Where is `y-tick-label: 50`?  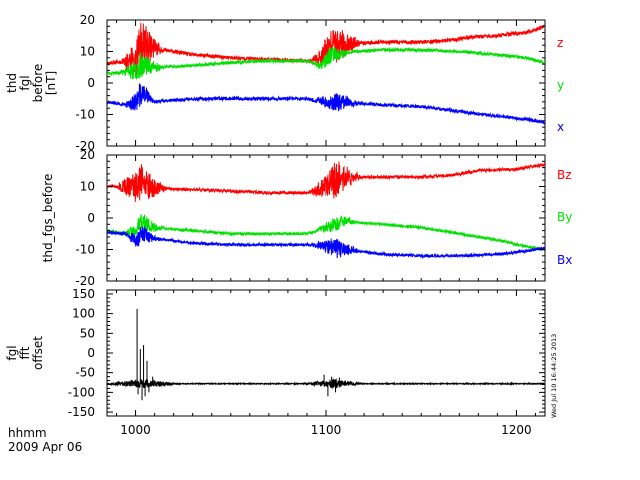 y-tick-label: 50 is located at coordinates (87, 333).